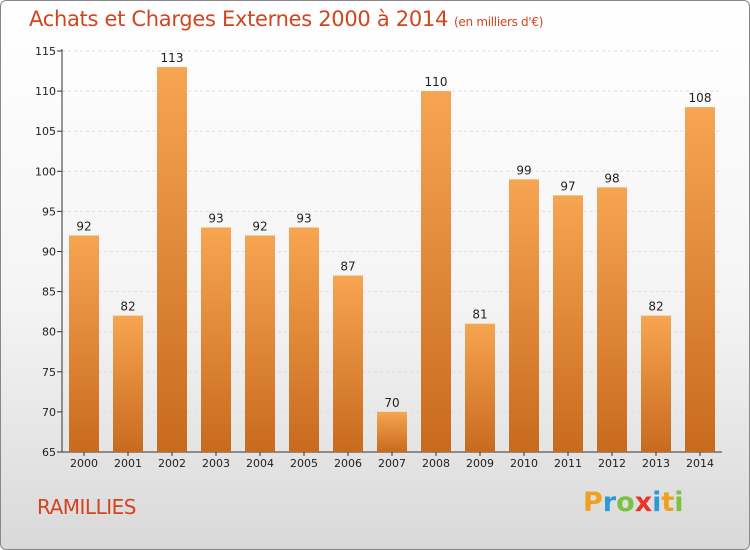 This screenshot has height=550, width=750. I want to click on y-tick-label: 100, so click(45, 171).